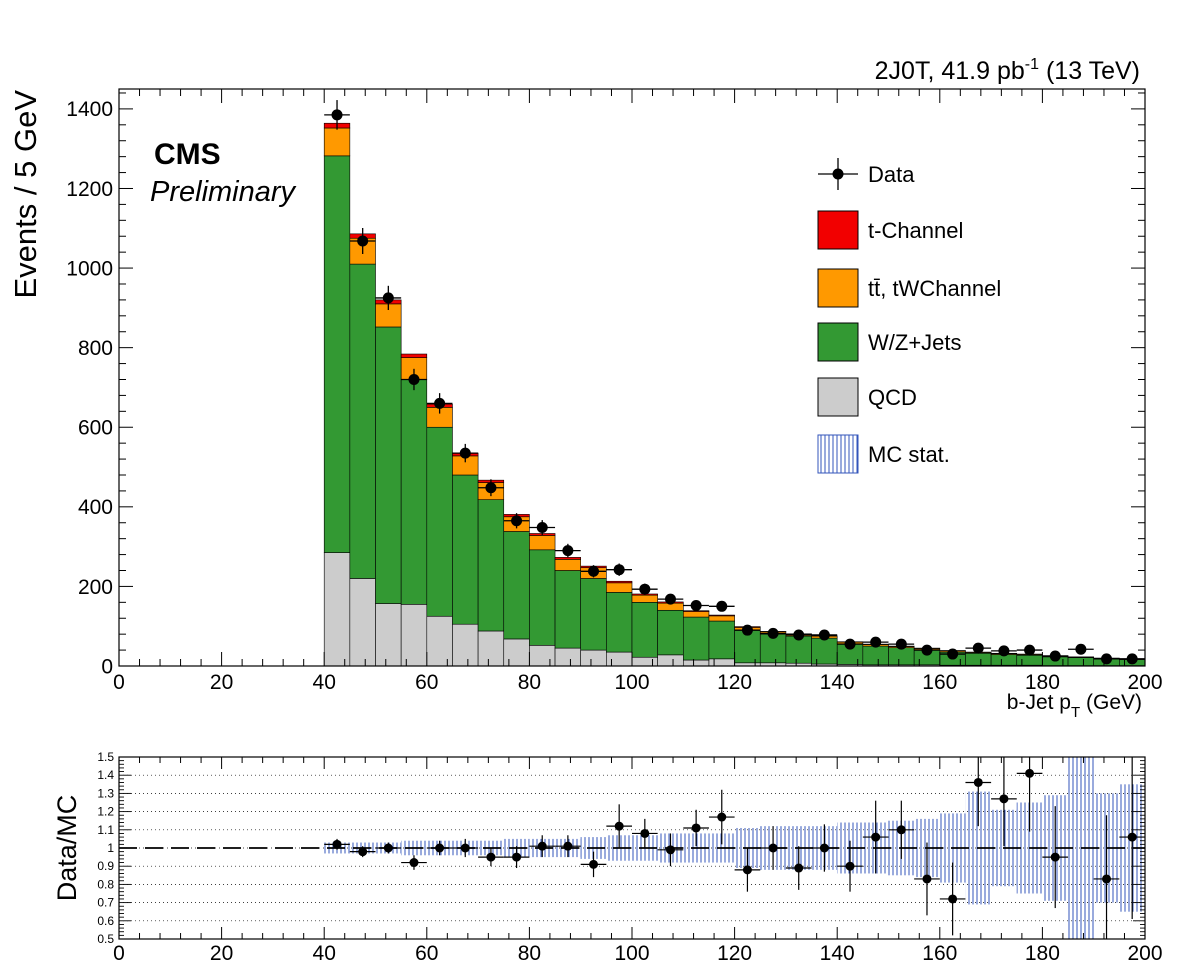 The image size is (1190, 967). Describe the element at coordinates (867, 397) in the screenshot. I see `legend-entry-qcd: QCD` at that location.